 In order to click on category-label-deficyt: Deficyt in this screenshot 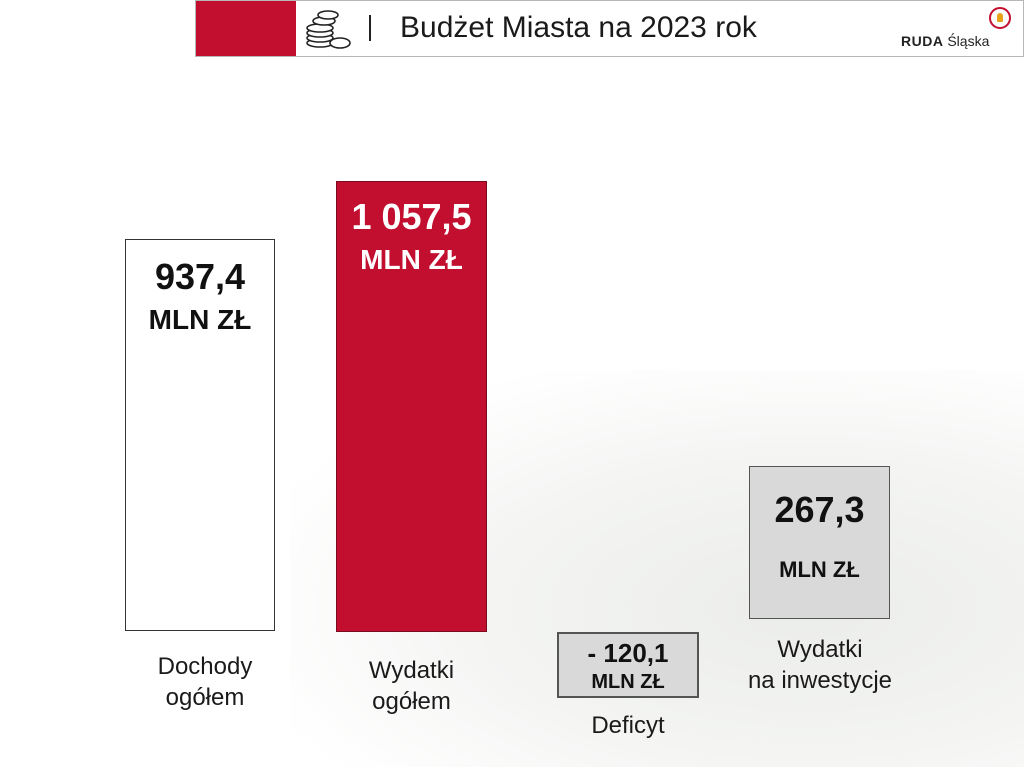, I will do `click(628, 725)`.